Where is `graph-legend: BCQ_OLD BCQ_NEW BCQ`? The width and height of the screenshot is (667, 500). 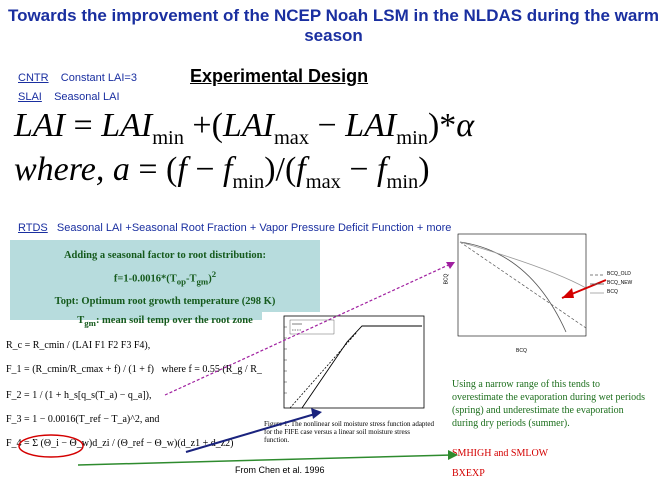 graph-legend: BCQ_OLD BCQ_NEW BCQ is located at coordinates (619, 283).